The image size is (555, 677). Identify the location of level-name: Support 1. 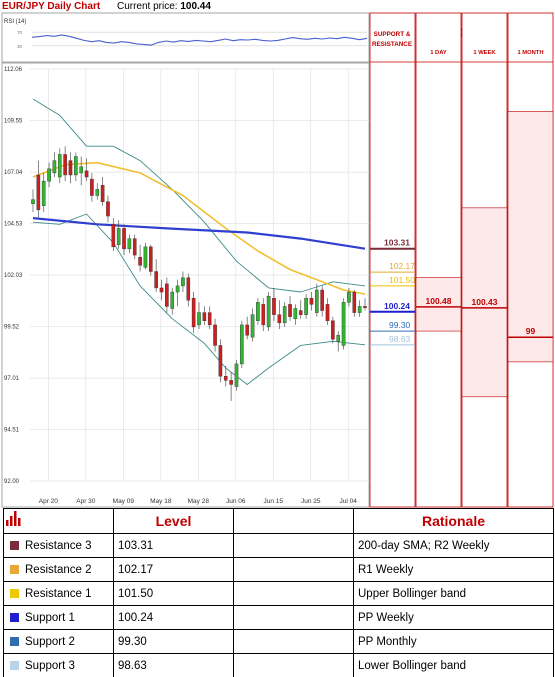
(50, 617).